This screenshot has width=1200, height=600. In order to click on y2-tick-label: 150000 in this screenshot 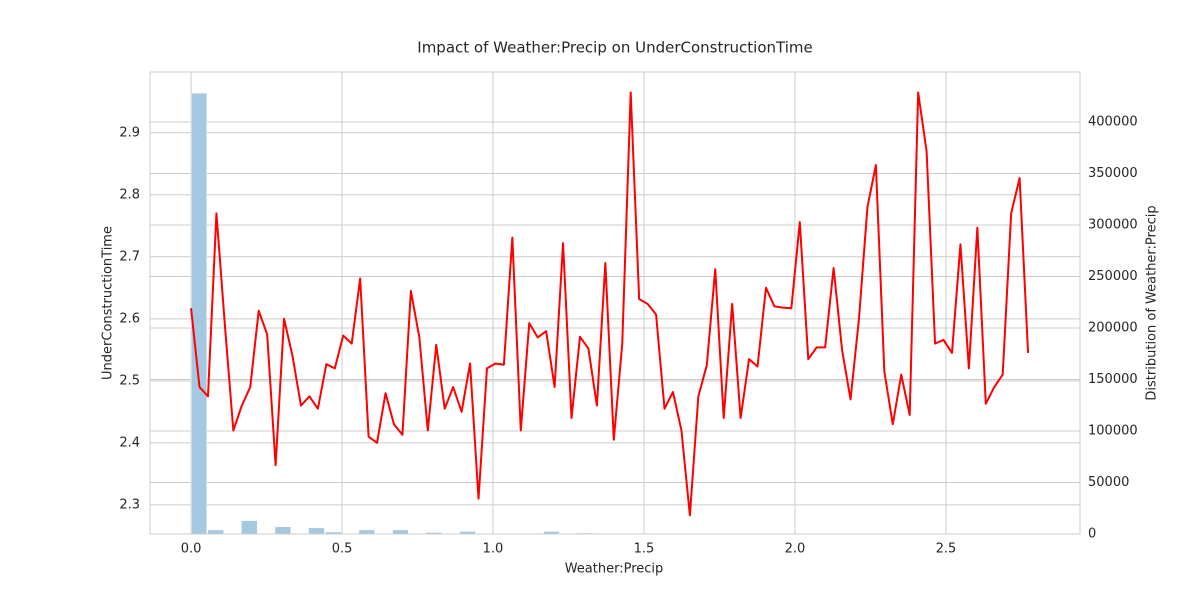, I will do `click(1113, 379)`.